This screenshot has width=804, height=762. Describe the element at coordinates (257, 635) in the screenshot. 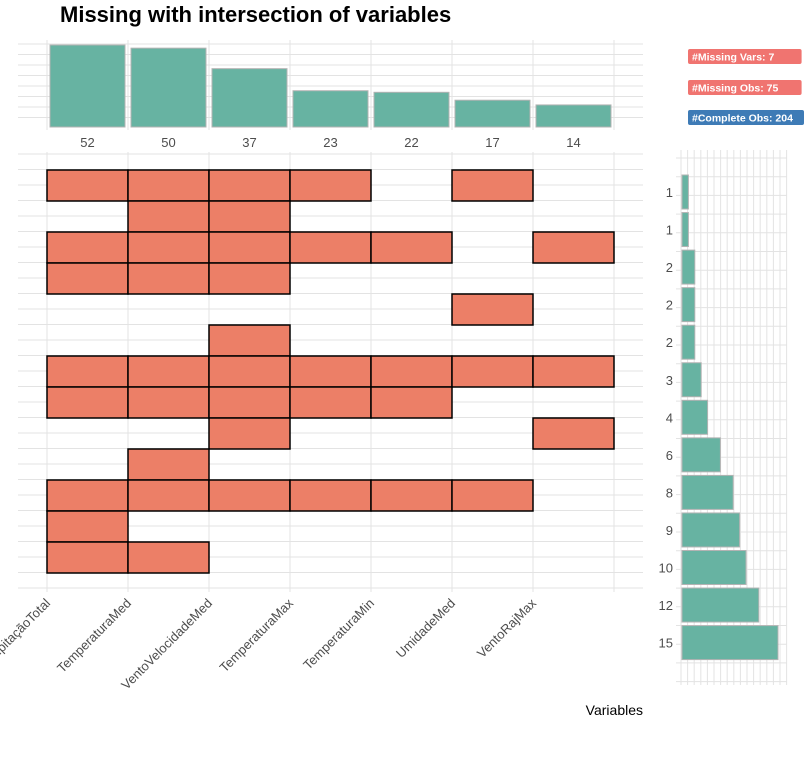

I see `variable-tick-label: TemperaturaMax` at that location.